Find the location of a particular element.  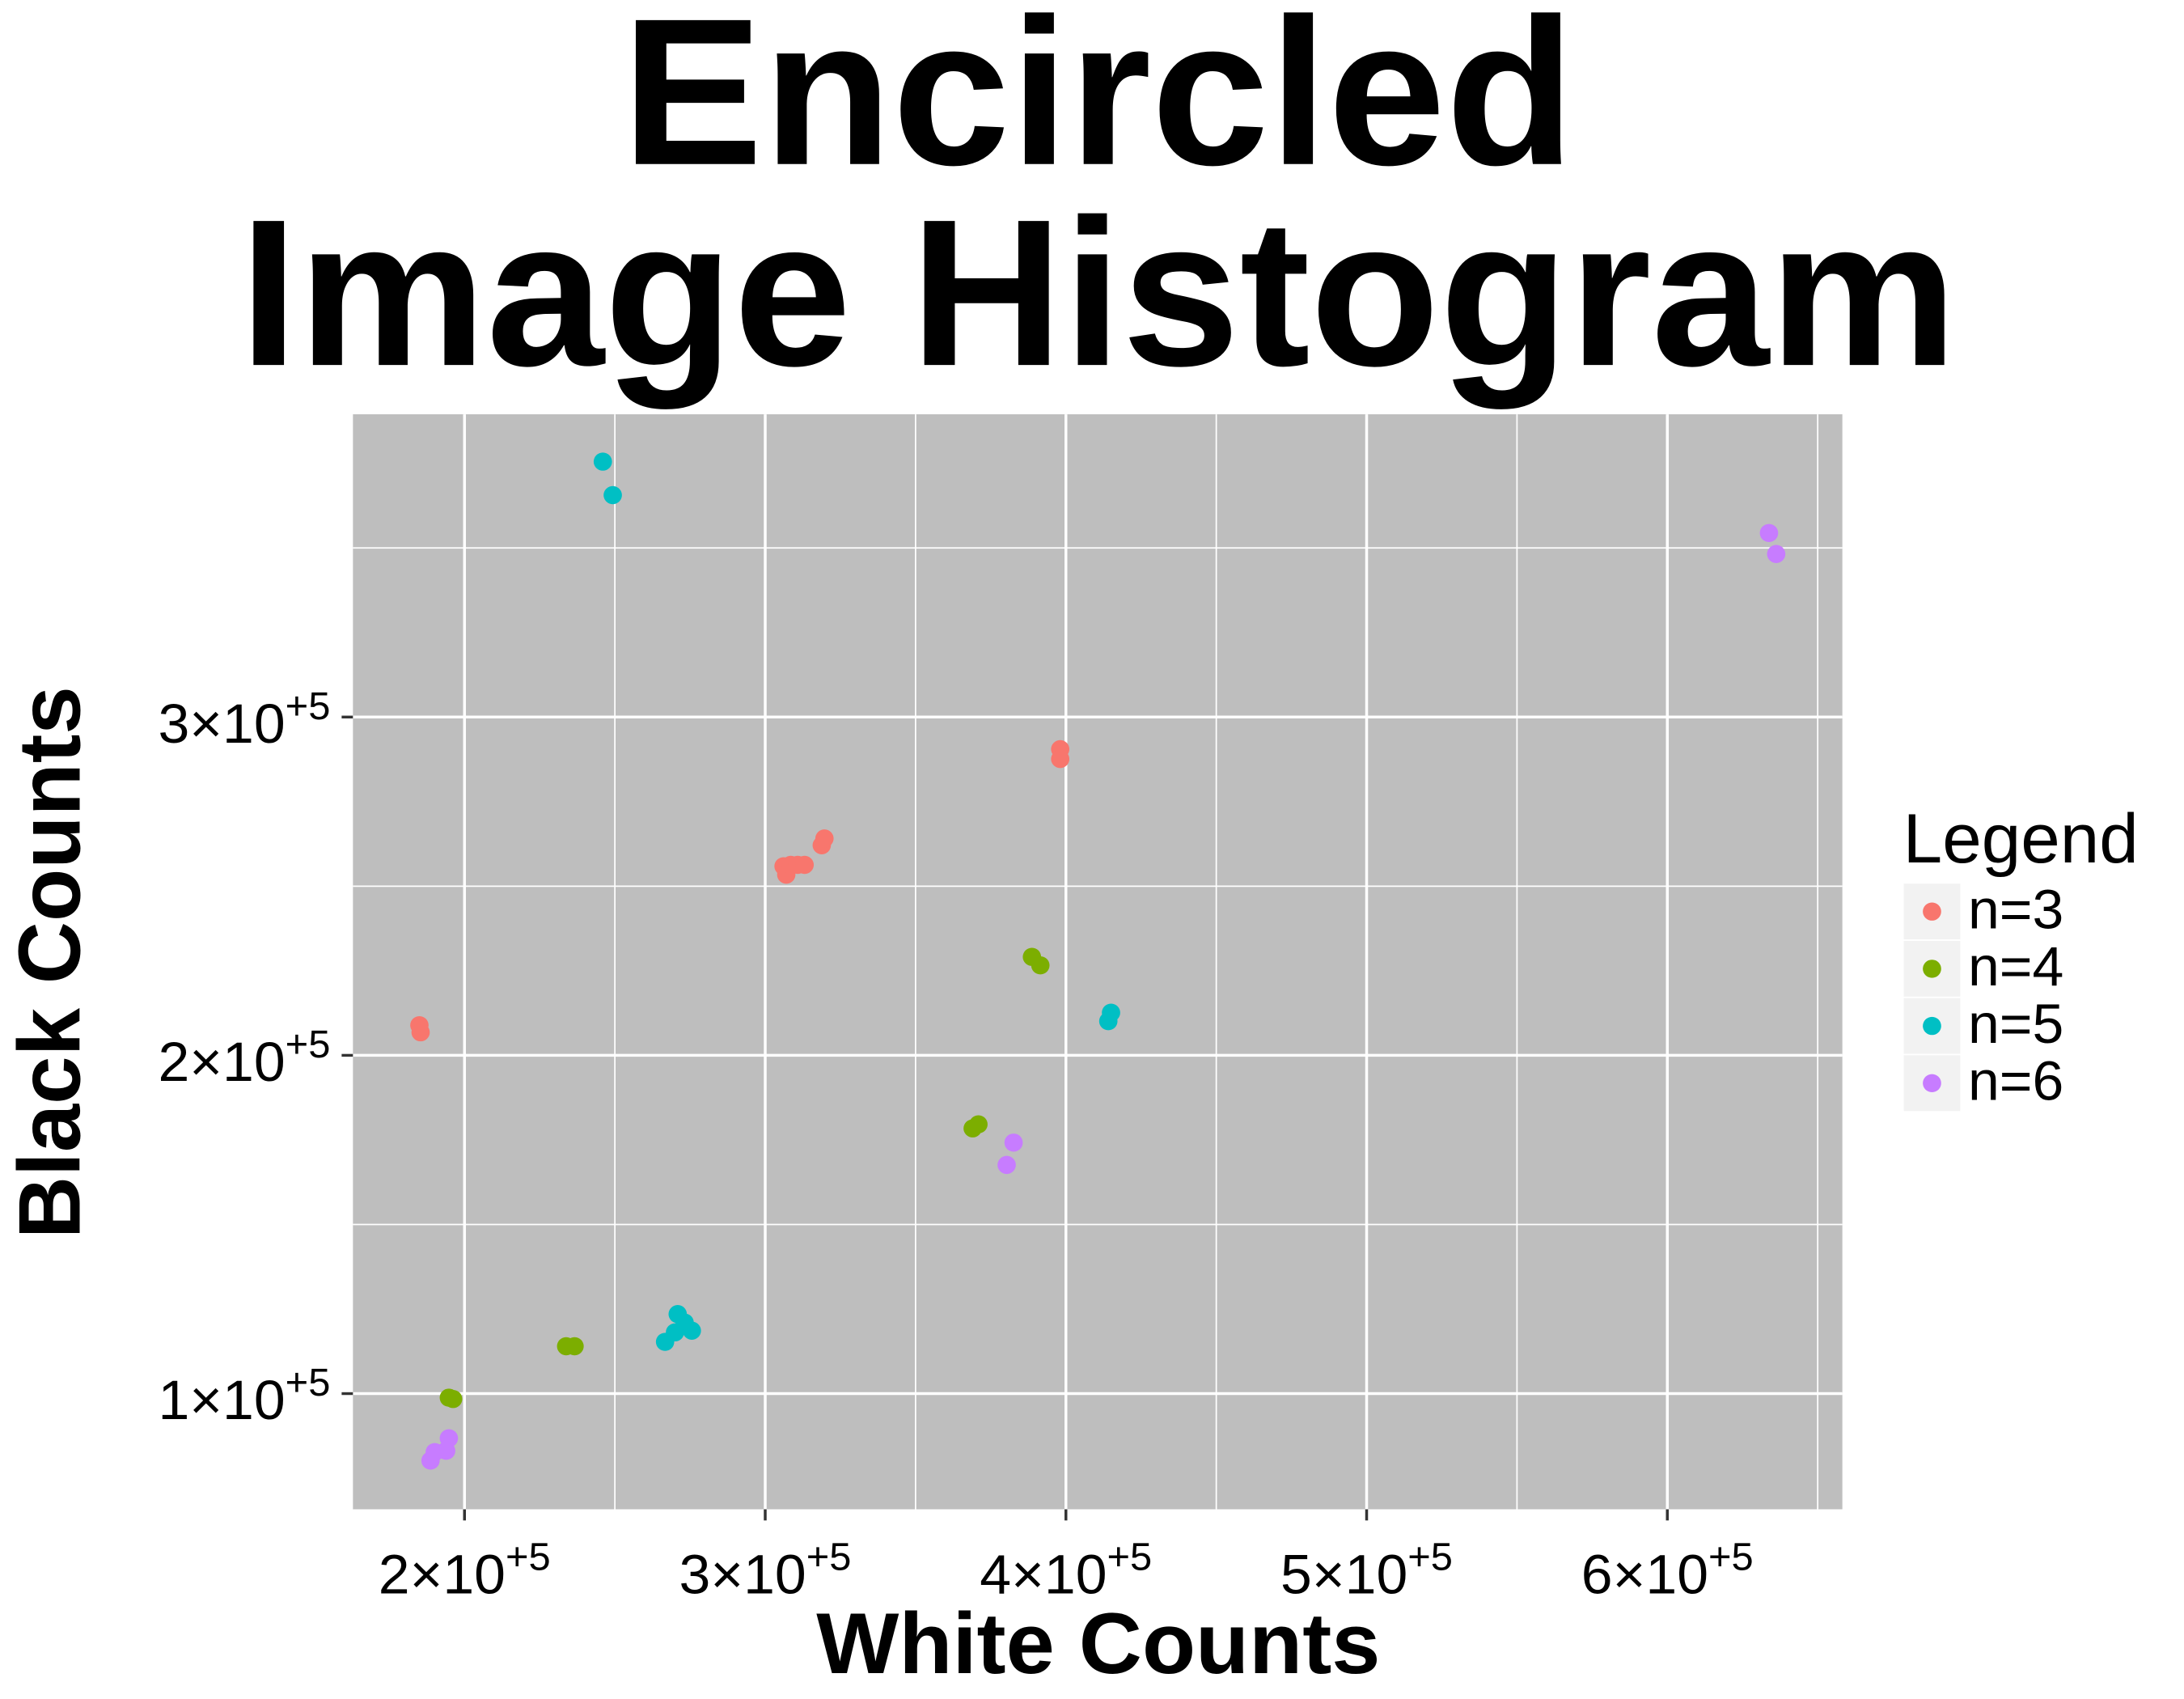

y-tick-label: 3×10+5 is located at coordinates (244, 719).